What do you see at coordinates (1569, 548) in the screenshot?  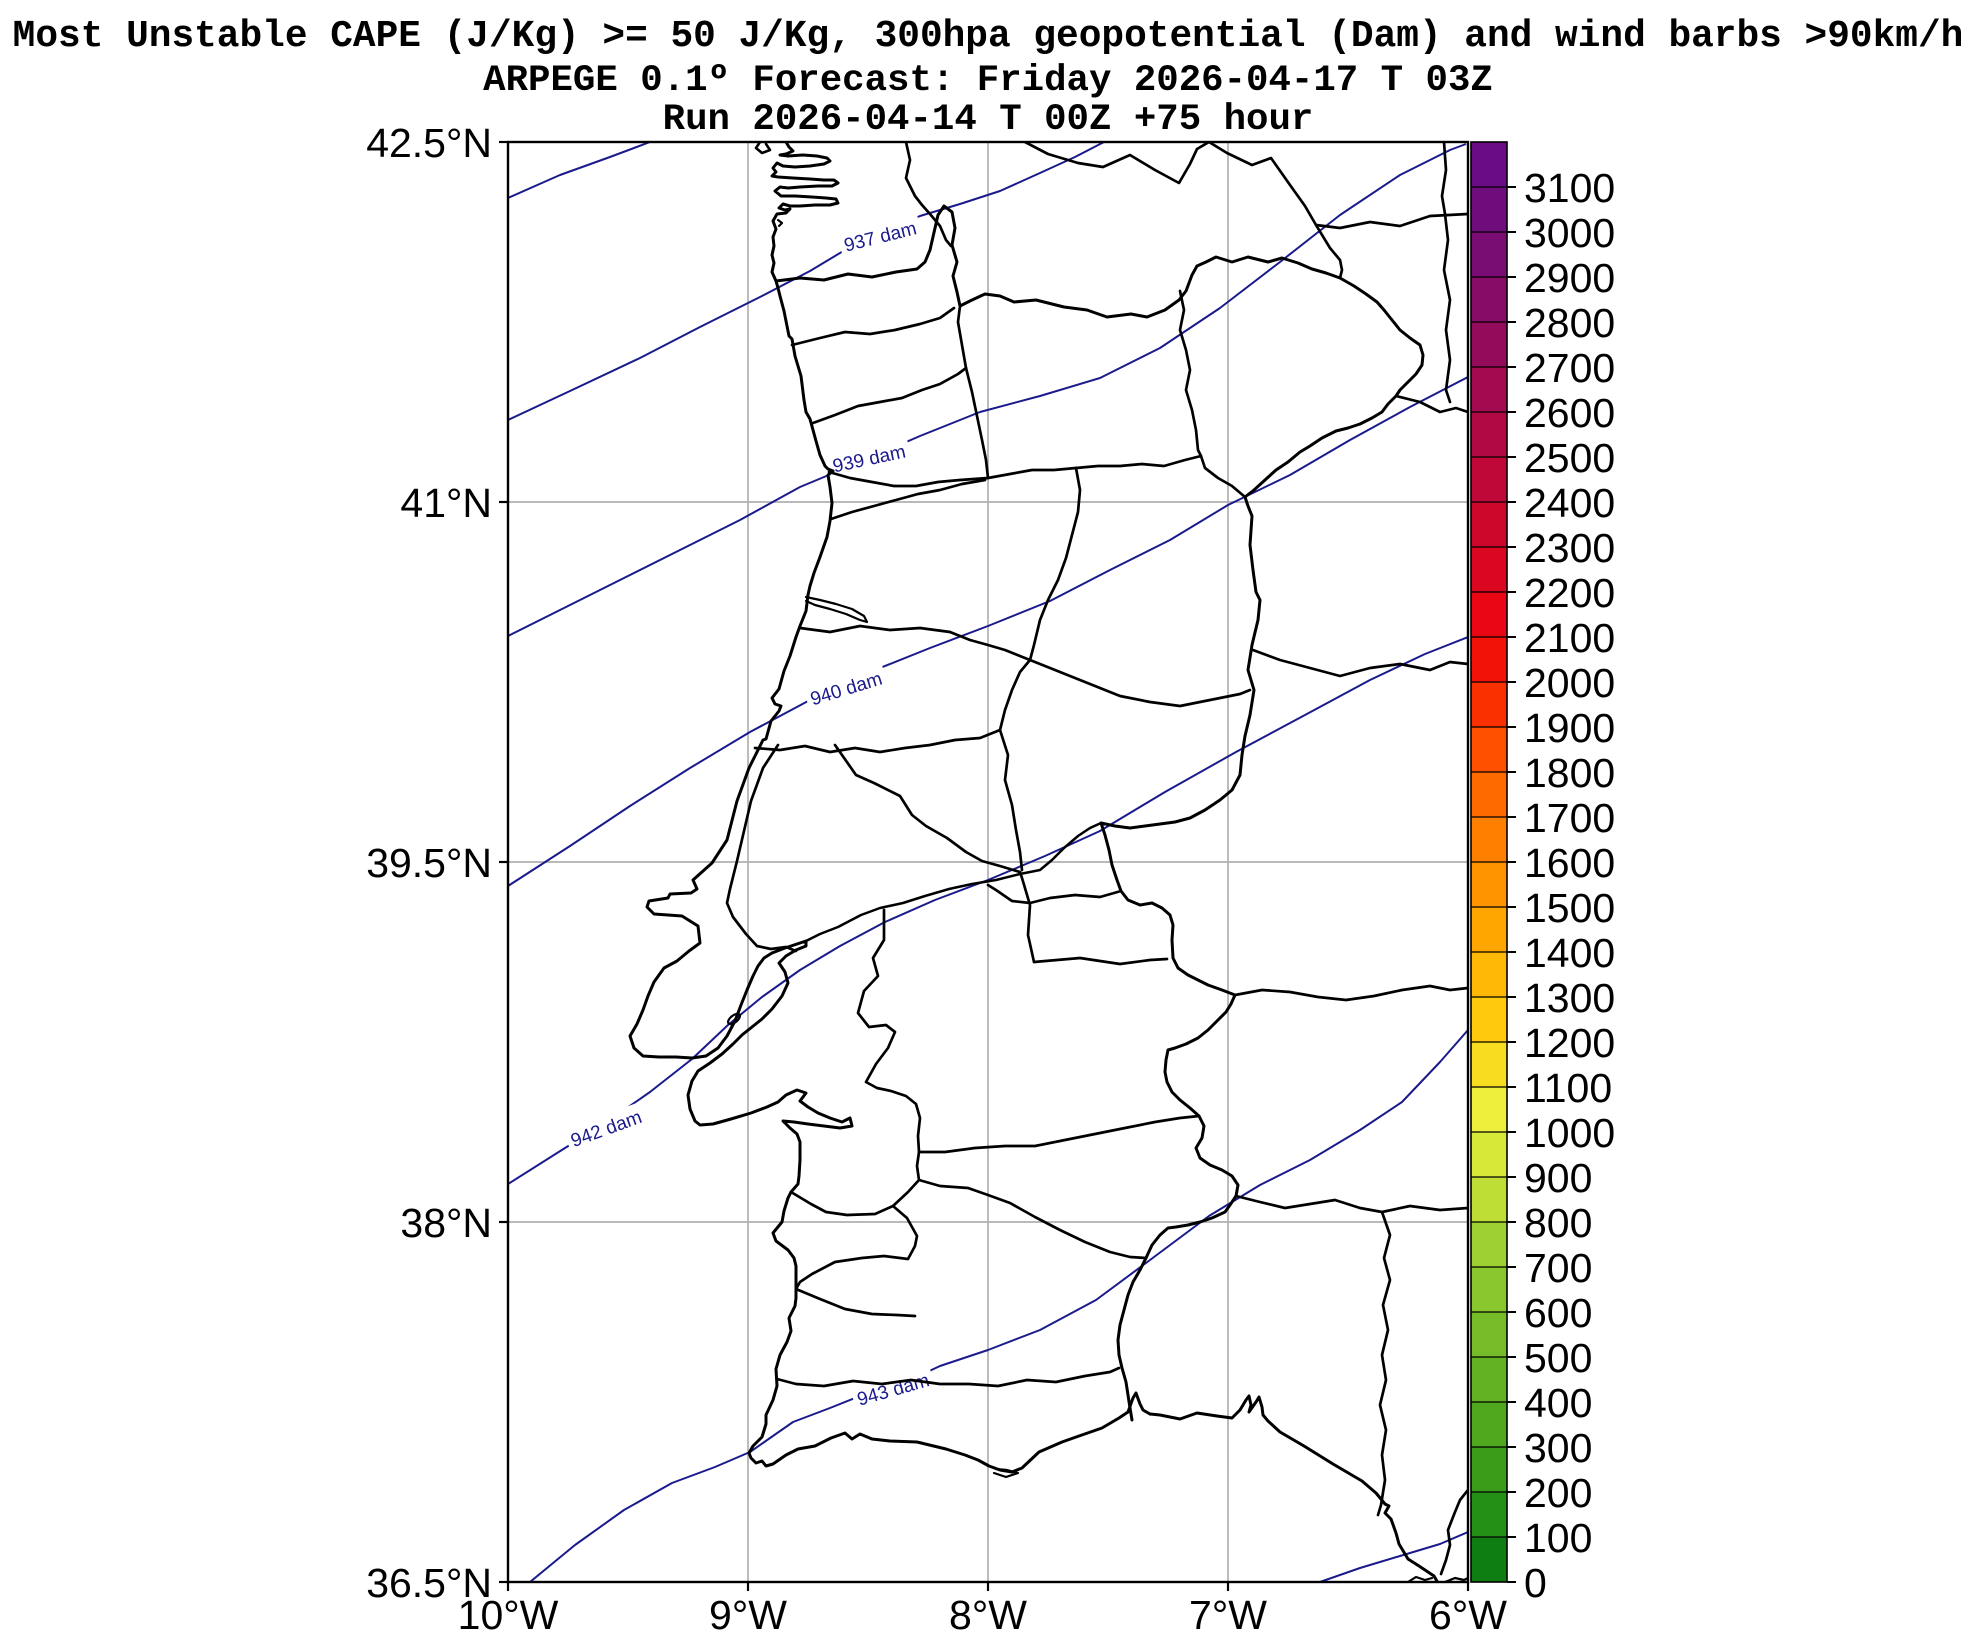 I see `svg-text: 2300` at bounding box center [1569, 548].